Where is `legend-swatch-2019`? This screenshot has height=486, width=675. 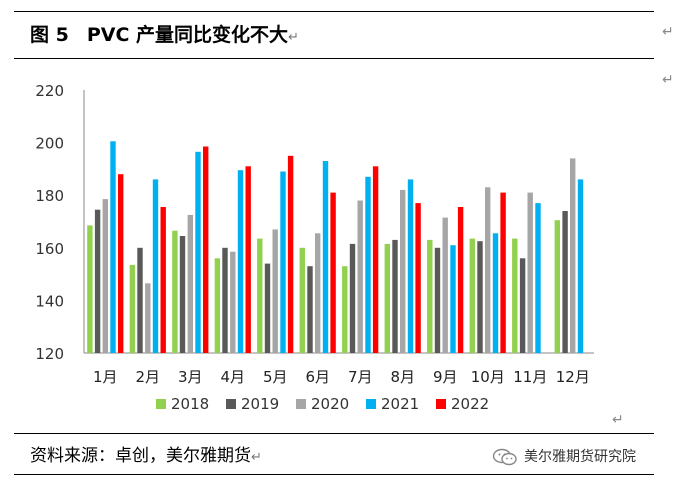 legend-swatch-2019 is located at coordinates (231, 404).